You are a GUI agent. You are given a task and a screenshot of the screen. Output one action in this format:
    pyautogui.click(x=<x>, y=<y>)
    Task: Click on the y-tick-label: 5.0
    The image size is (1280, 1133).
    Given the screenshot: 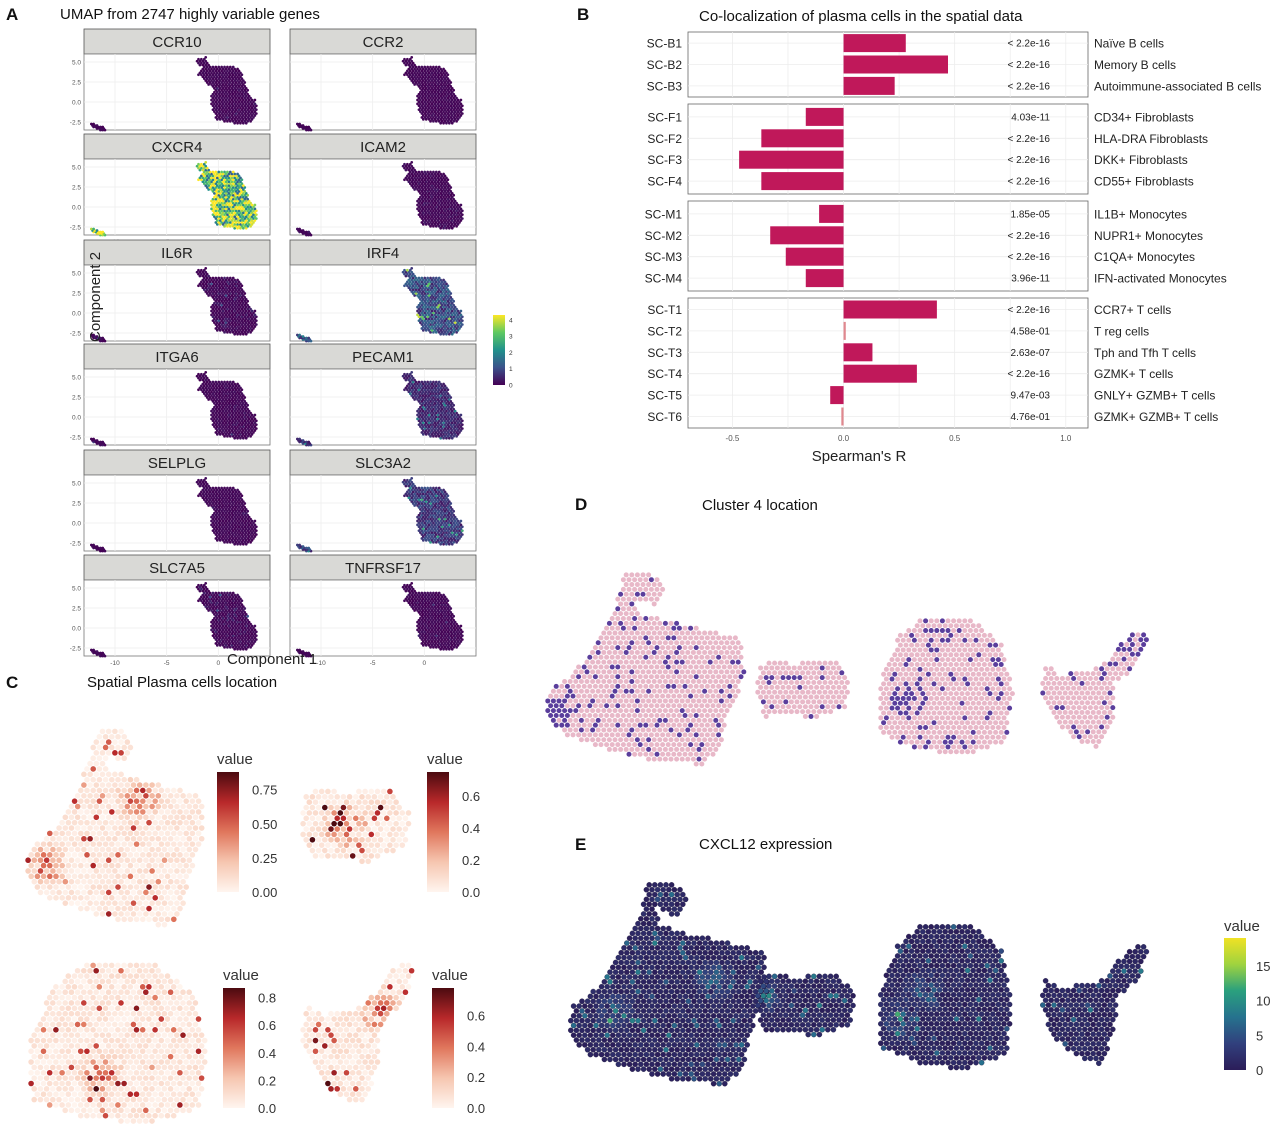 What is the action you would take?
    pyautogui.click(x=76, y=484)
    